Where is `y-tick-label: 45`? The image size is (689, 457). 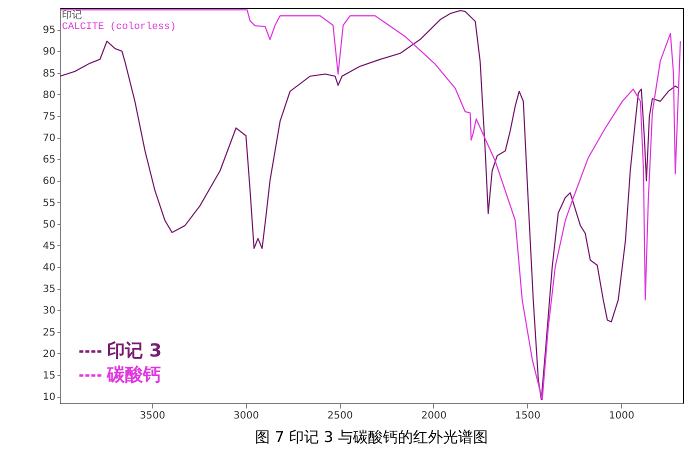
y-tick-label: 45 is located at coordinates (49, 246).